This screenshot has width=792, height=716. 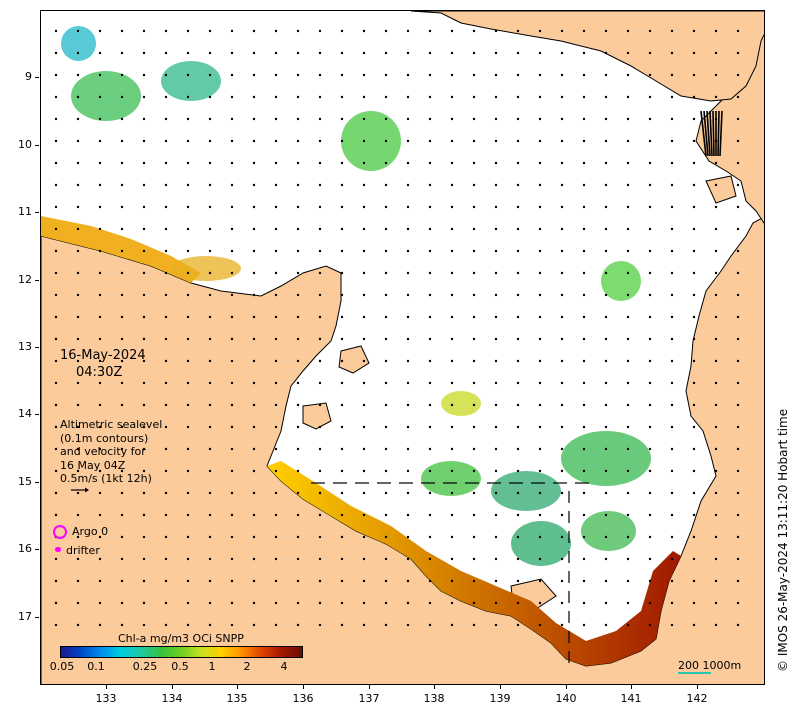 What do you see at coordinates (23, 144) in the screenshot?
I see `latitude-tick-label: 10` at bounding box center [23, 144].